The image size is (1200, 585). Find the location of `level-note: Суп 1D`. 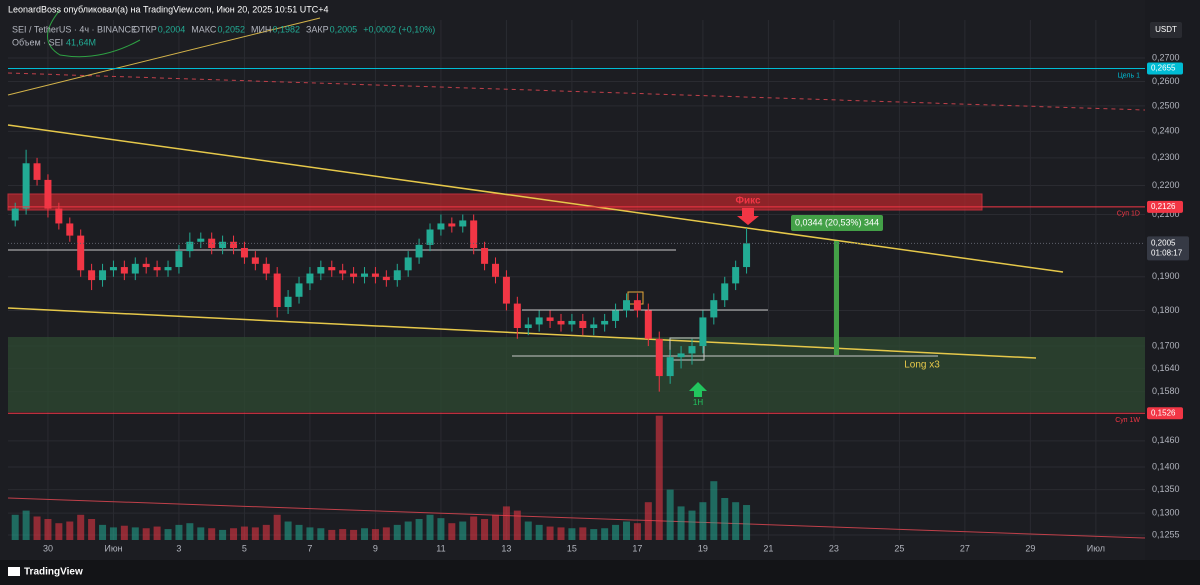

level-note: Суп 1D is located at coordinates (1128, 214).